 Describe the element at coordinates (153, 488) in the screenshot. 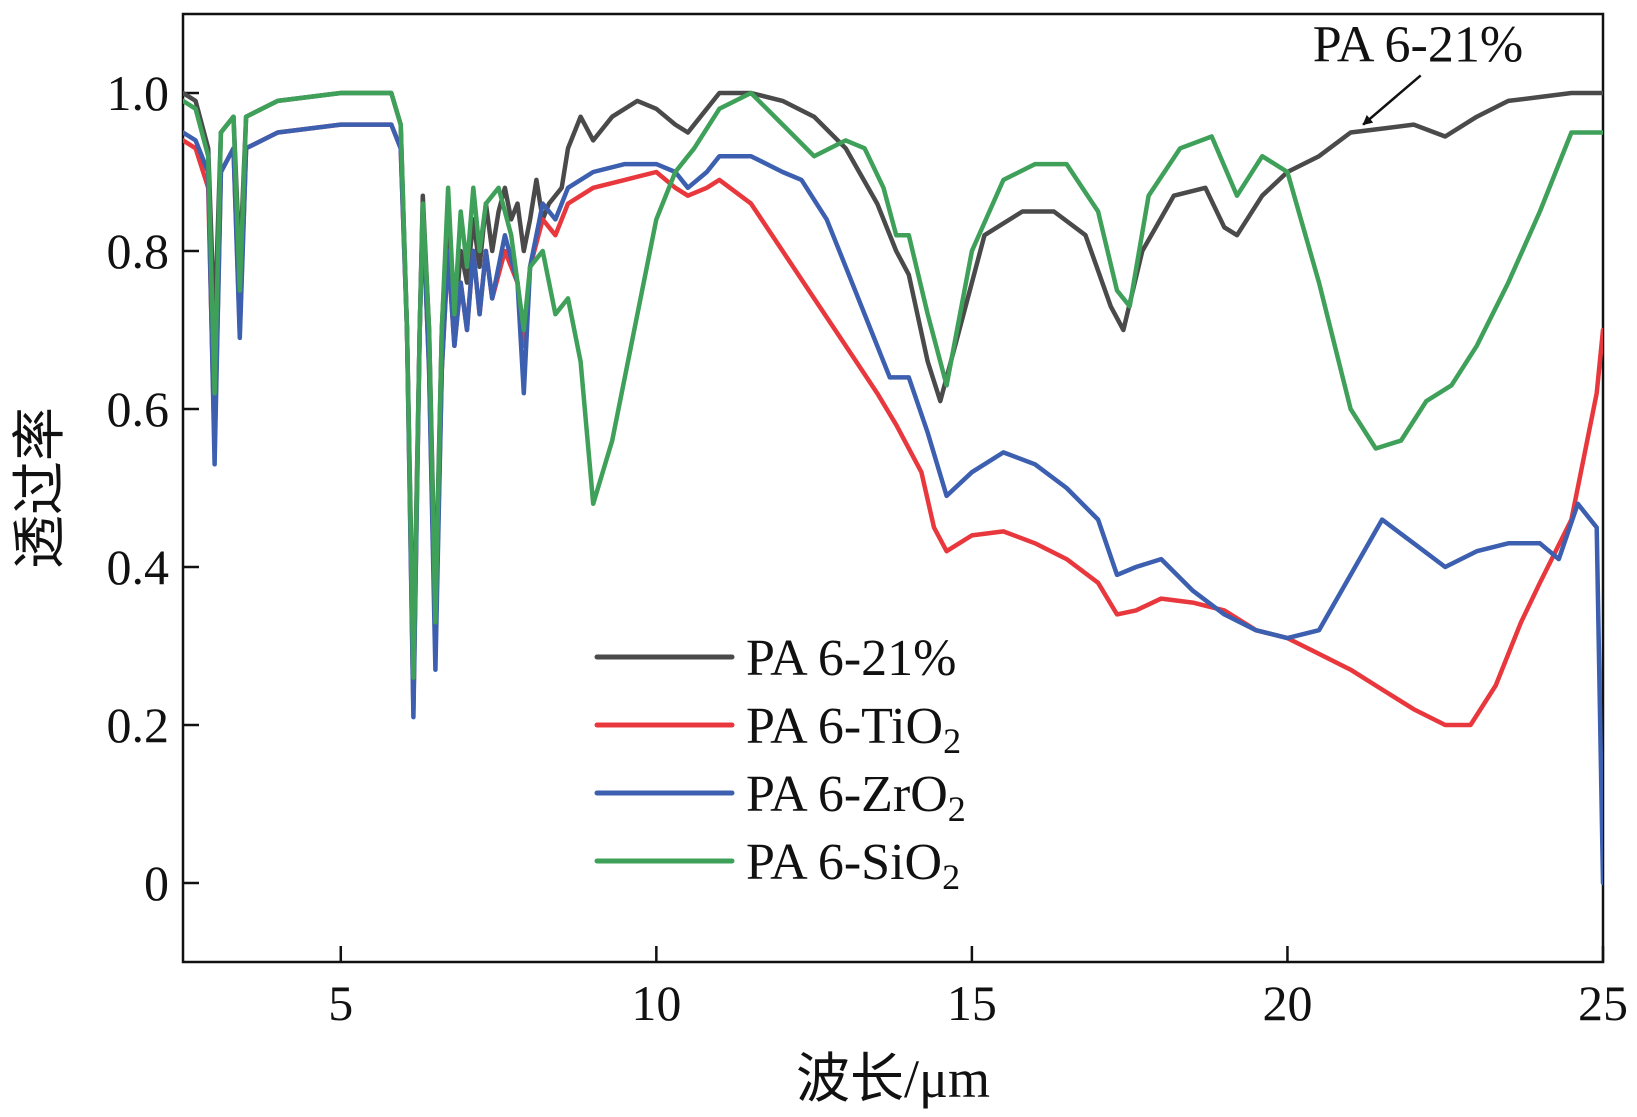

I see `y-axis: 0 0.2 0.4 0.6 0.8 1.0` at that location.